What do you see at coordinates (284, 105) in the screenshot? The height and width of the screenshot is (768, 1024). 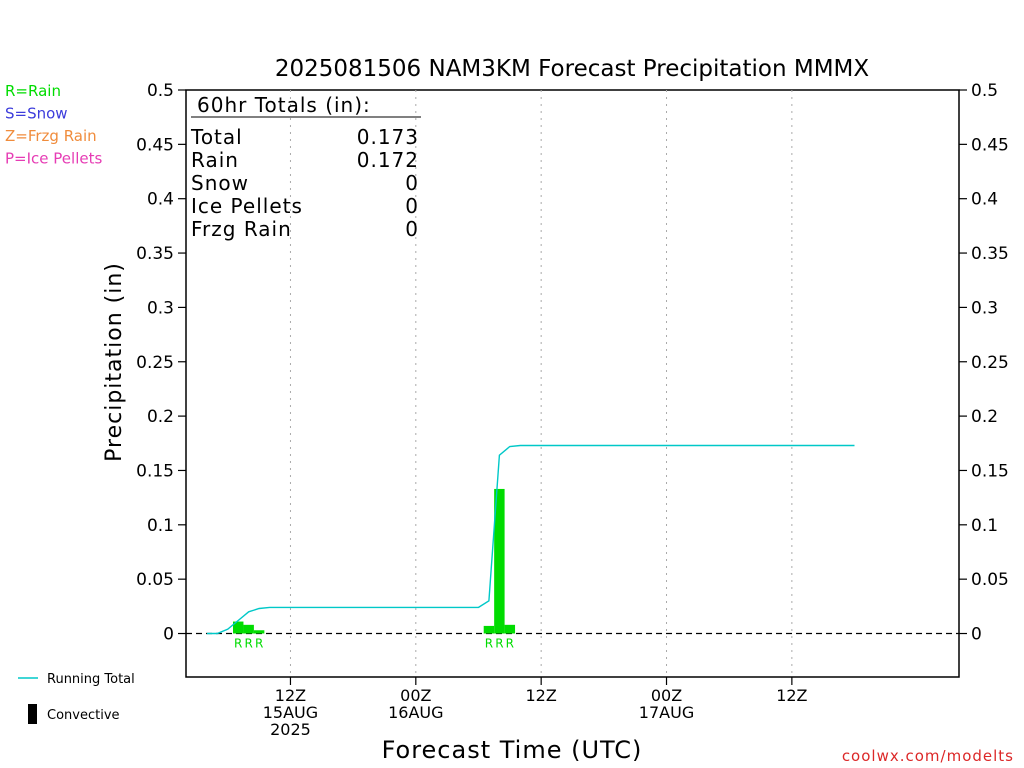 I see `totals-heading: 60hr Totals (in):` at bounding box center [284, 105].